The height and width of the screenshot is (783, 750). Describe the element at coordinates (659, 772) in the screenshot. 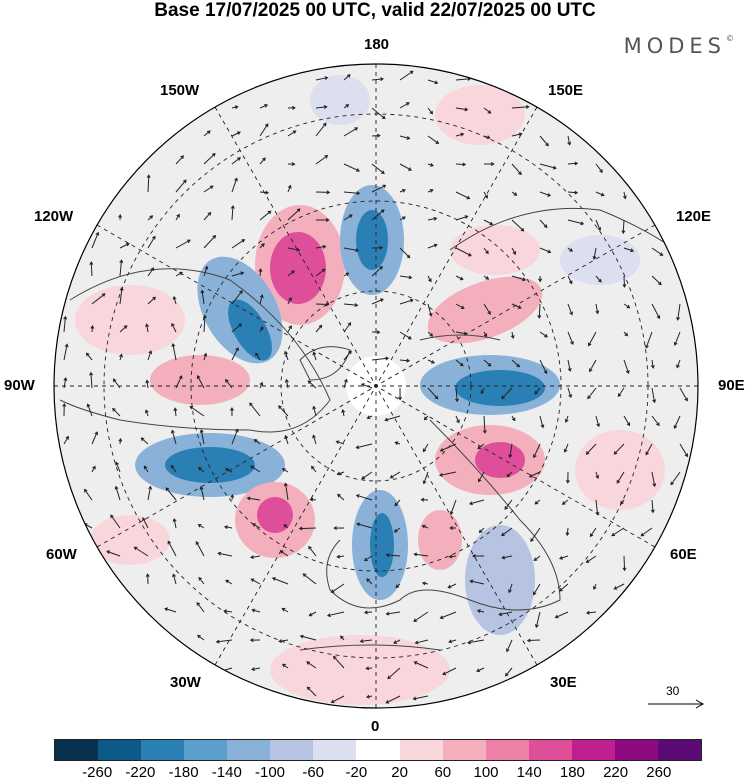

I see `colorbar-tick-label: 260` at that location.